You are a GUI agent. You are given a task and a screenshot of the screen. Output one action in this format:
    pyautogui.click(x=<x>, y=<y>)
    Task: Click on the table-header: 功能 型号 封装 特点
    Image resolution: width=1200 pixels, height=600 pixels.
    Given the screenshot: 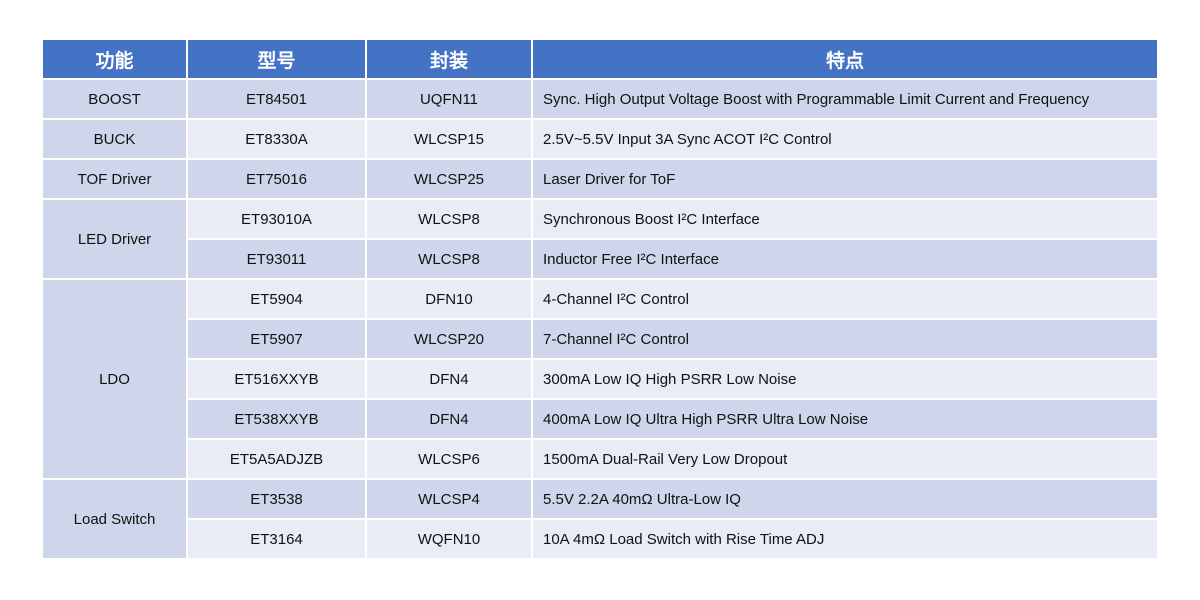 What is the action you would take?
    pyautogui.click(x=600, y=60)
    